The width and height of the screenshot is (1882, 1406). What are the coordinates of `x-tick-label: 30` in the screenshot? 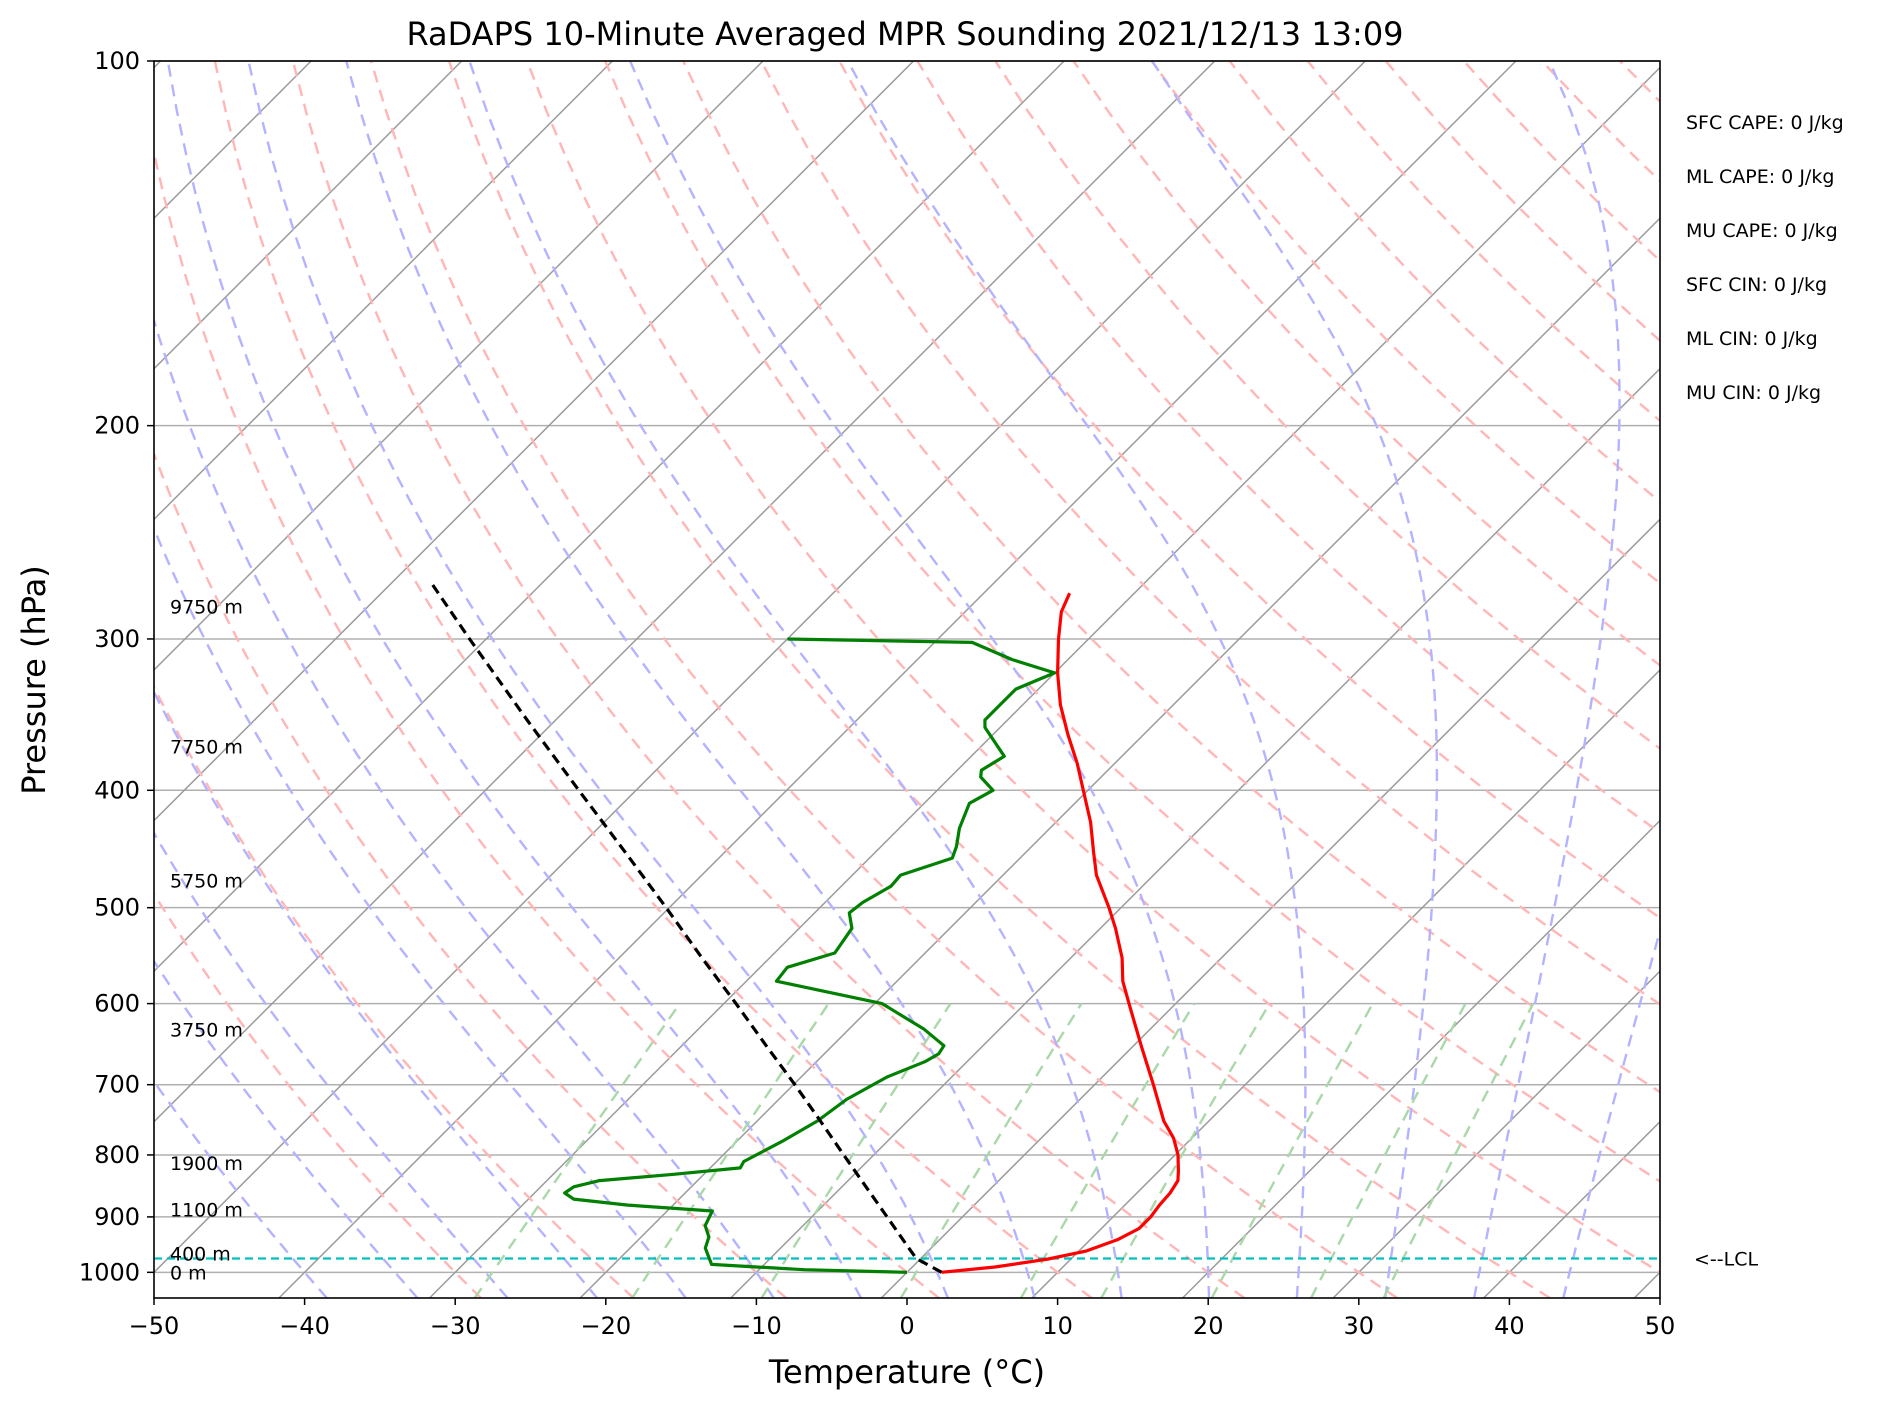 It's located at (1359, 1326).